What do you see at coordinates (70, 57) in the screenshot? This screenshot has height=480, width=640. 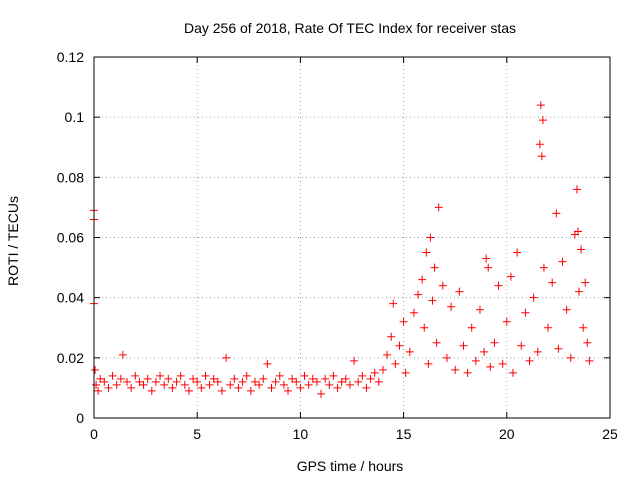 I see `y-tick-label: 0.12` at bounding box center [70, 57].